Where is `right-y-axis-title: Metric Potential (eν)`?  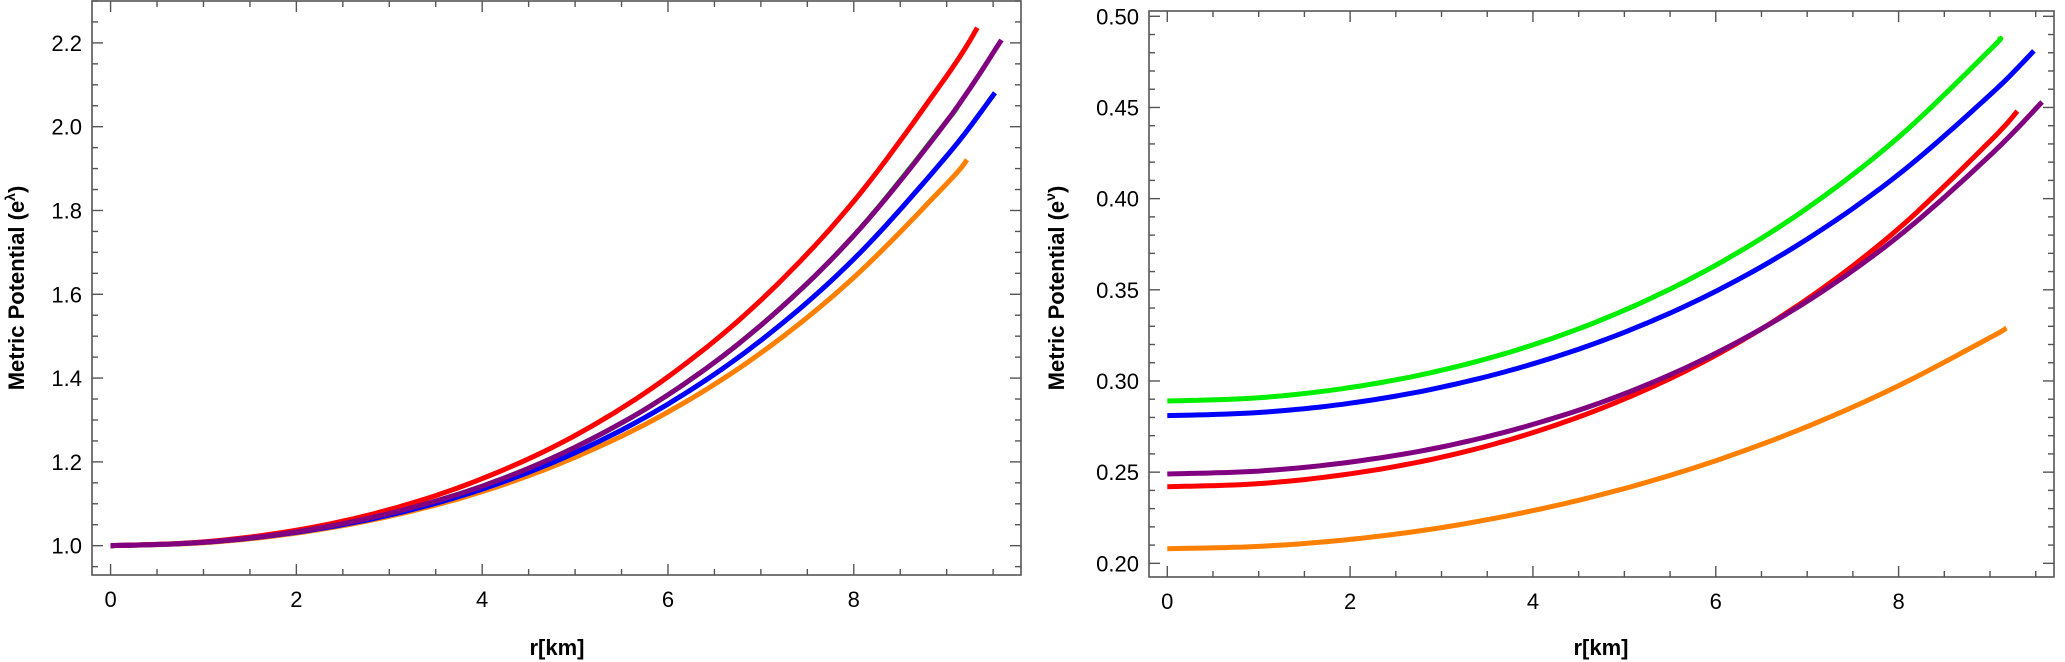 right-y-axis-title: Metric Potential (eν) is located at coordinates (1055, 288).